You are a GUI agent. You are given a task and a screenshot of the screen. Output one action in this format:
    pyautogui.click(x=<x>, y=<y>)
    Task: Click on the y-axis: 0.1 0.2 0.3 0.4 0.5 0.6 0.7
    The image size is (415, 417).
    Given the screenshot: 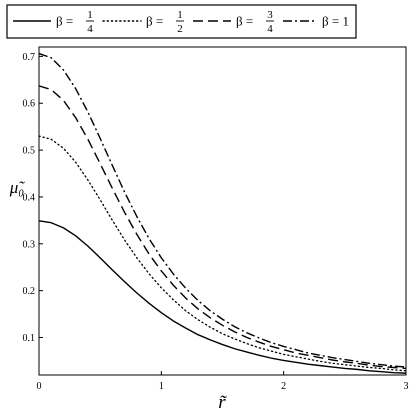 What is the action you would take?
    pyautogui.click(x=33, y=198)
    